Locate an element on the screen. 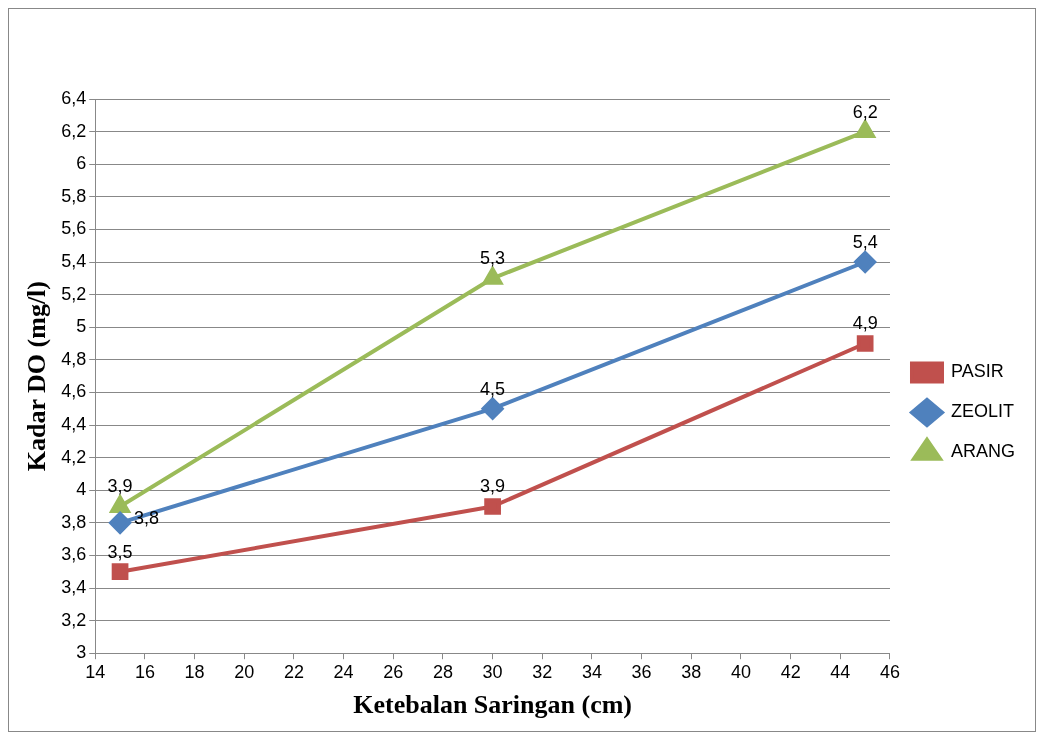  y-tick-label: 5,6 is located at coordinates (74, 228).